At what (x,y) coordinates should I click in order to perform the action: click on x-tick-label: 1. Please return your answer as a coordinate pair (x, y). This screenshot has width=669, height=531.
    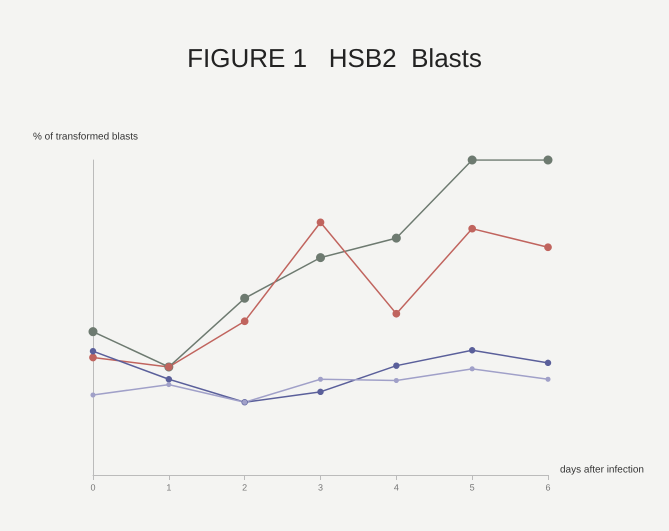
    Looking at the image, I should click on (169, 487).